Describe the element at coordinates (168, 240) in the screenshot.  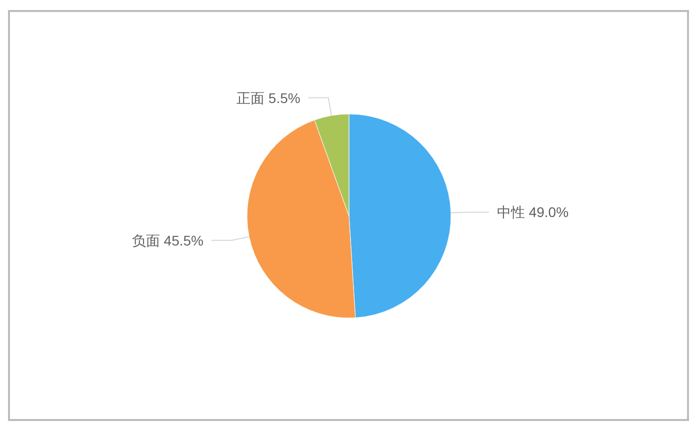
I see `slice-label: 负面 45.5%` at that location.